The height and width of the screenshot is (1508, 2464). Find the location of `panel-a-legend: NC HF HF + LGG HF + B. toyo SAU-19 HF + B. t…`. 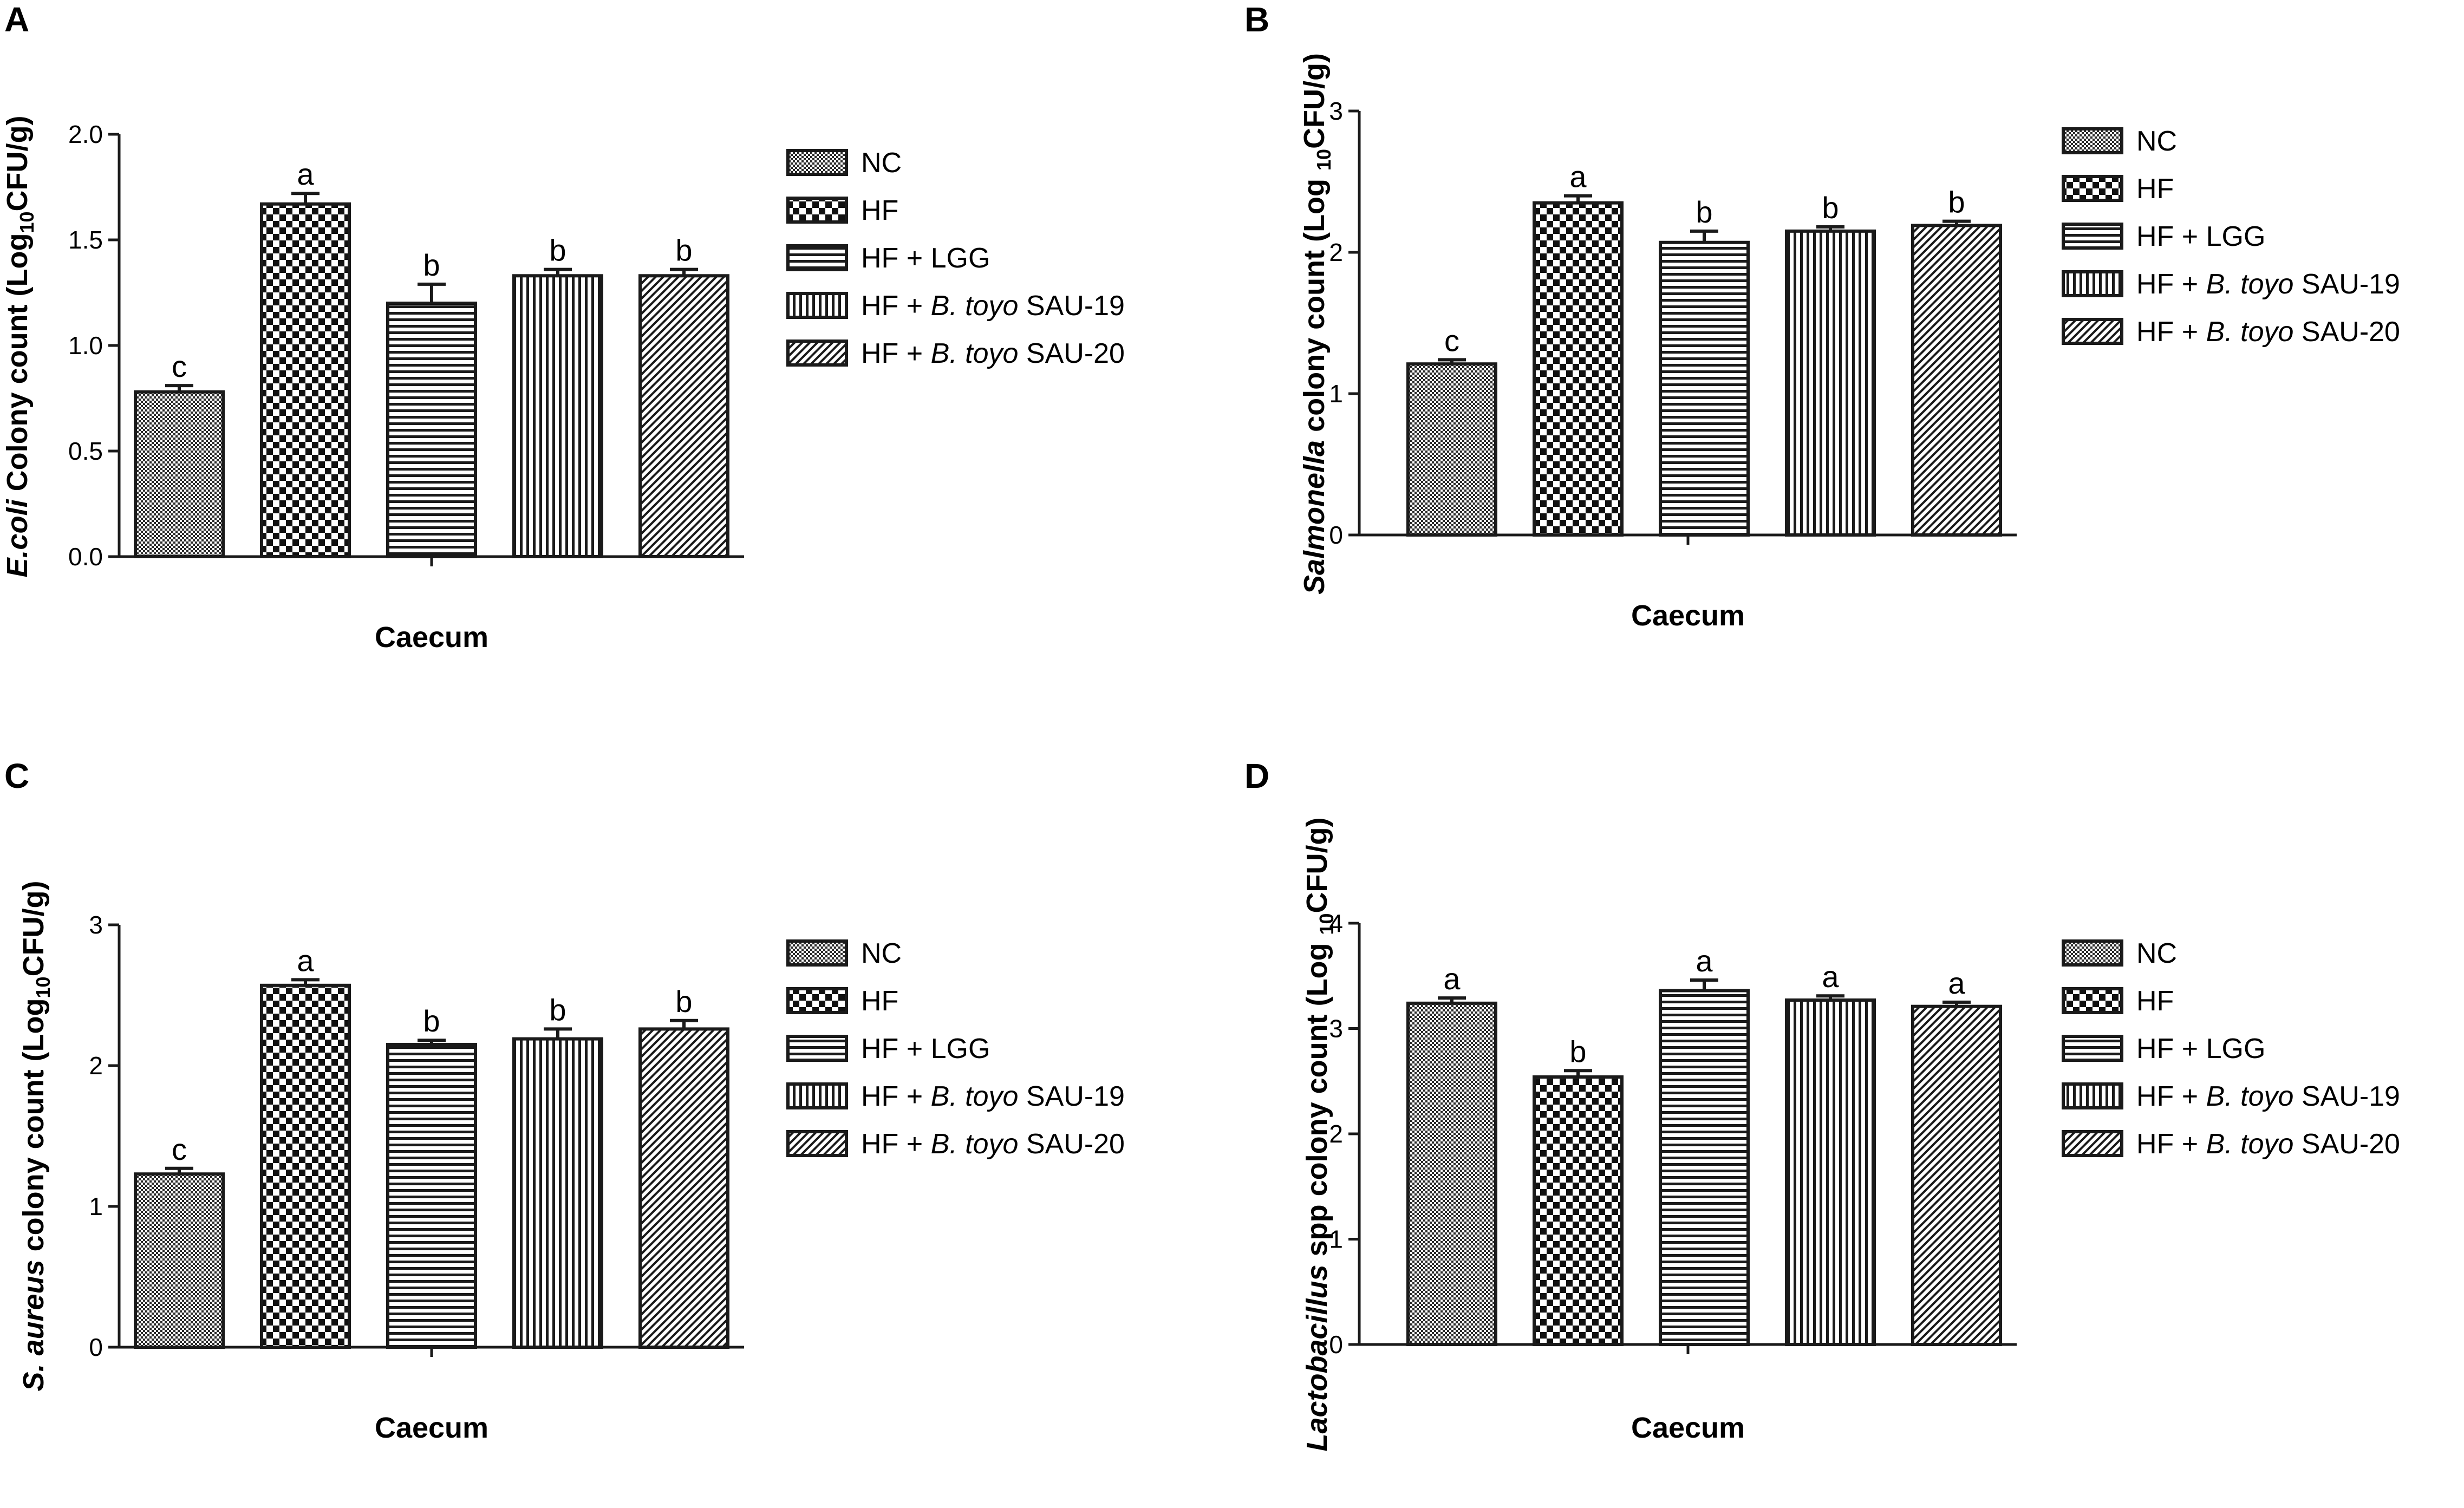

panel-a-legend: NC HF HF + LGG HF + B. toyo SAU-19 HF + B. t… is located at coordinates (955, 258).